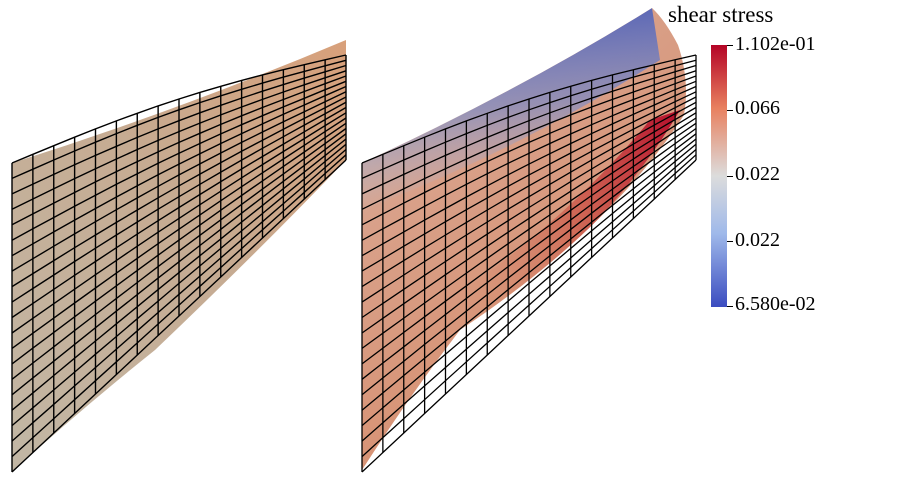  I want to click on legend-title: shear stress, so click(721, 14).